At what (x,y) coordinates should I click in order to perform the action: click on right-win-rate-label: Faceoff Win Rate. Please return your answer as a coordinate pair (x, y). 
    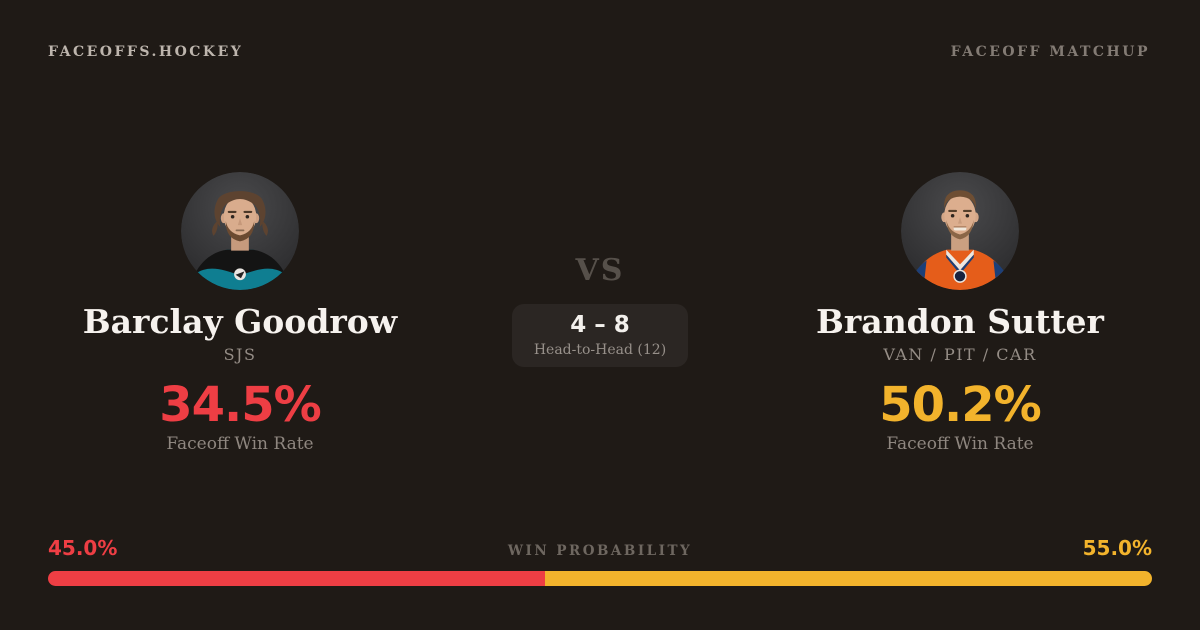
    Looking at the image, I should click on (960, 443).